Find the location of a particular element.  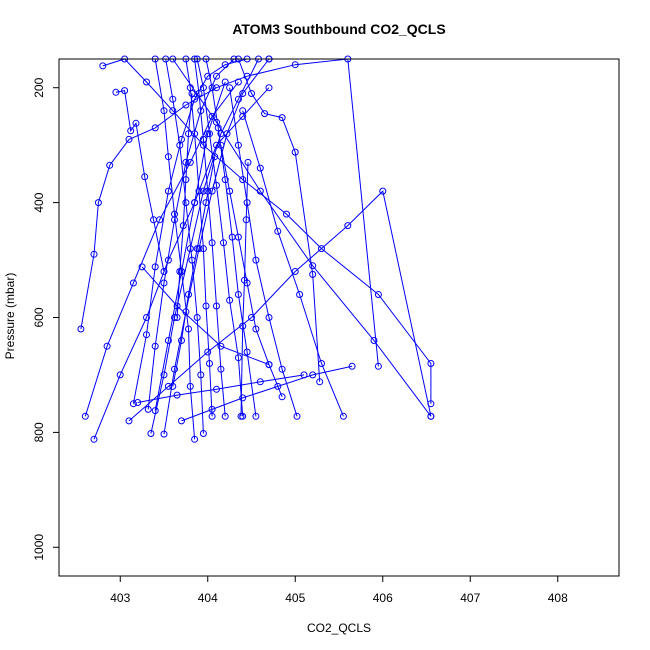

x-tick-label: 404 is located at coordinates (208, 598).